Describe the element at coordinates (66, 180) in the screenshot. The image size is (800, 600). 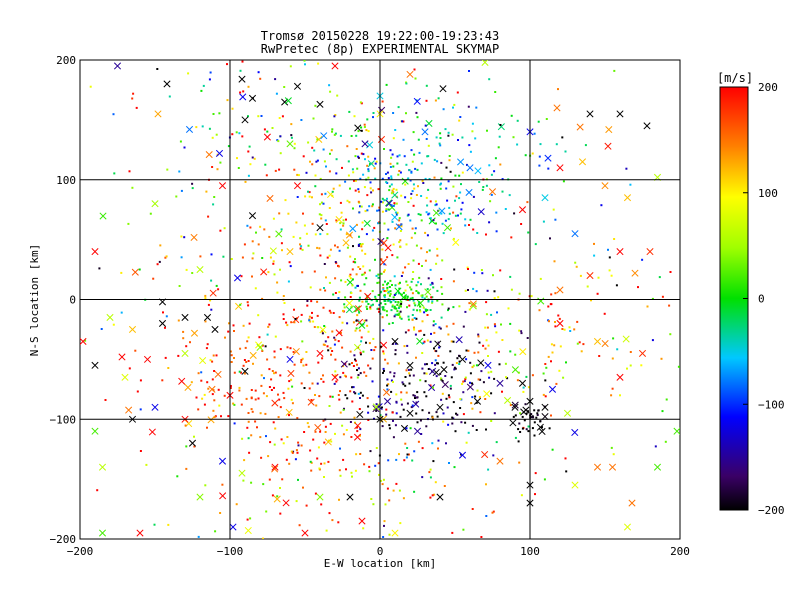
I see `y-tick-label: 100` at that location.